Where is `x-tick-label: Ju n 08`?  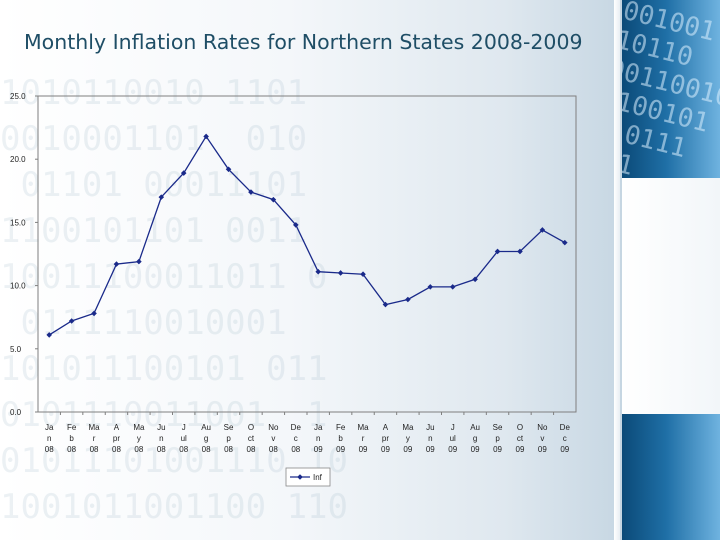 x-tick-label: Ju n 08 is located at coordinates (161, 438).